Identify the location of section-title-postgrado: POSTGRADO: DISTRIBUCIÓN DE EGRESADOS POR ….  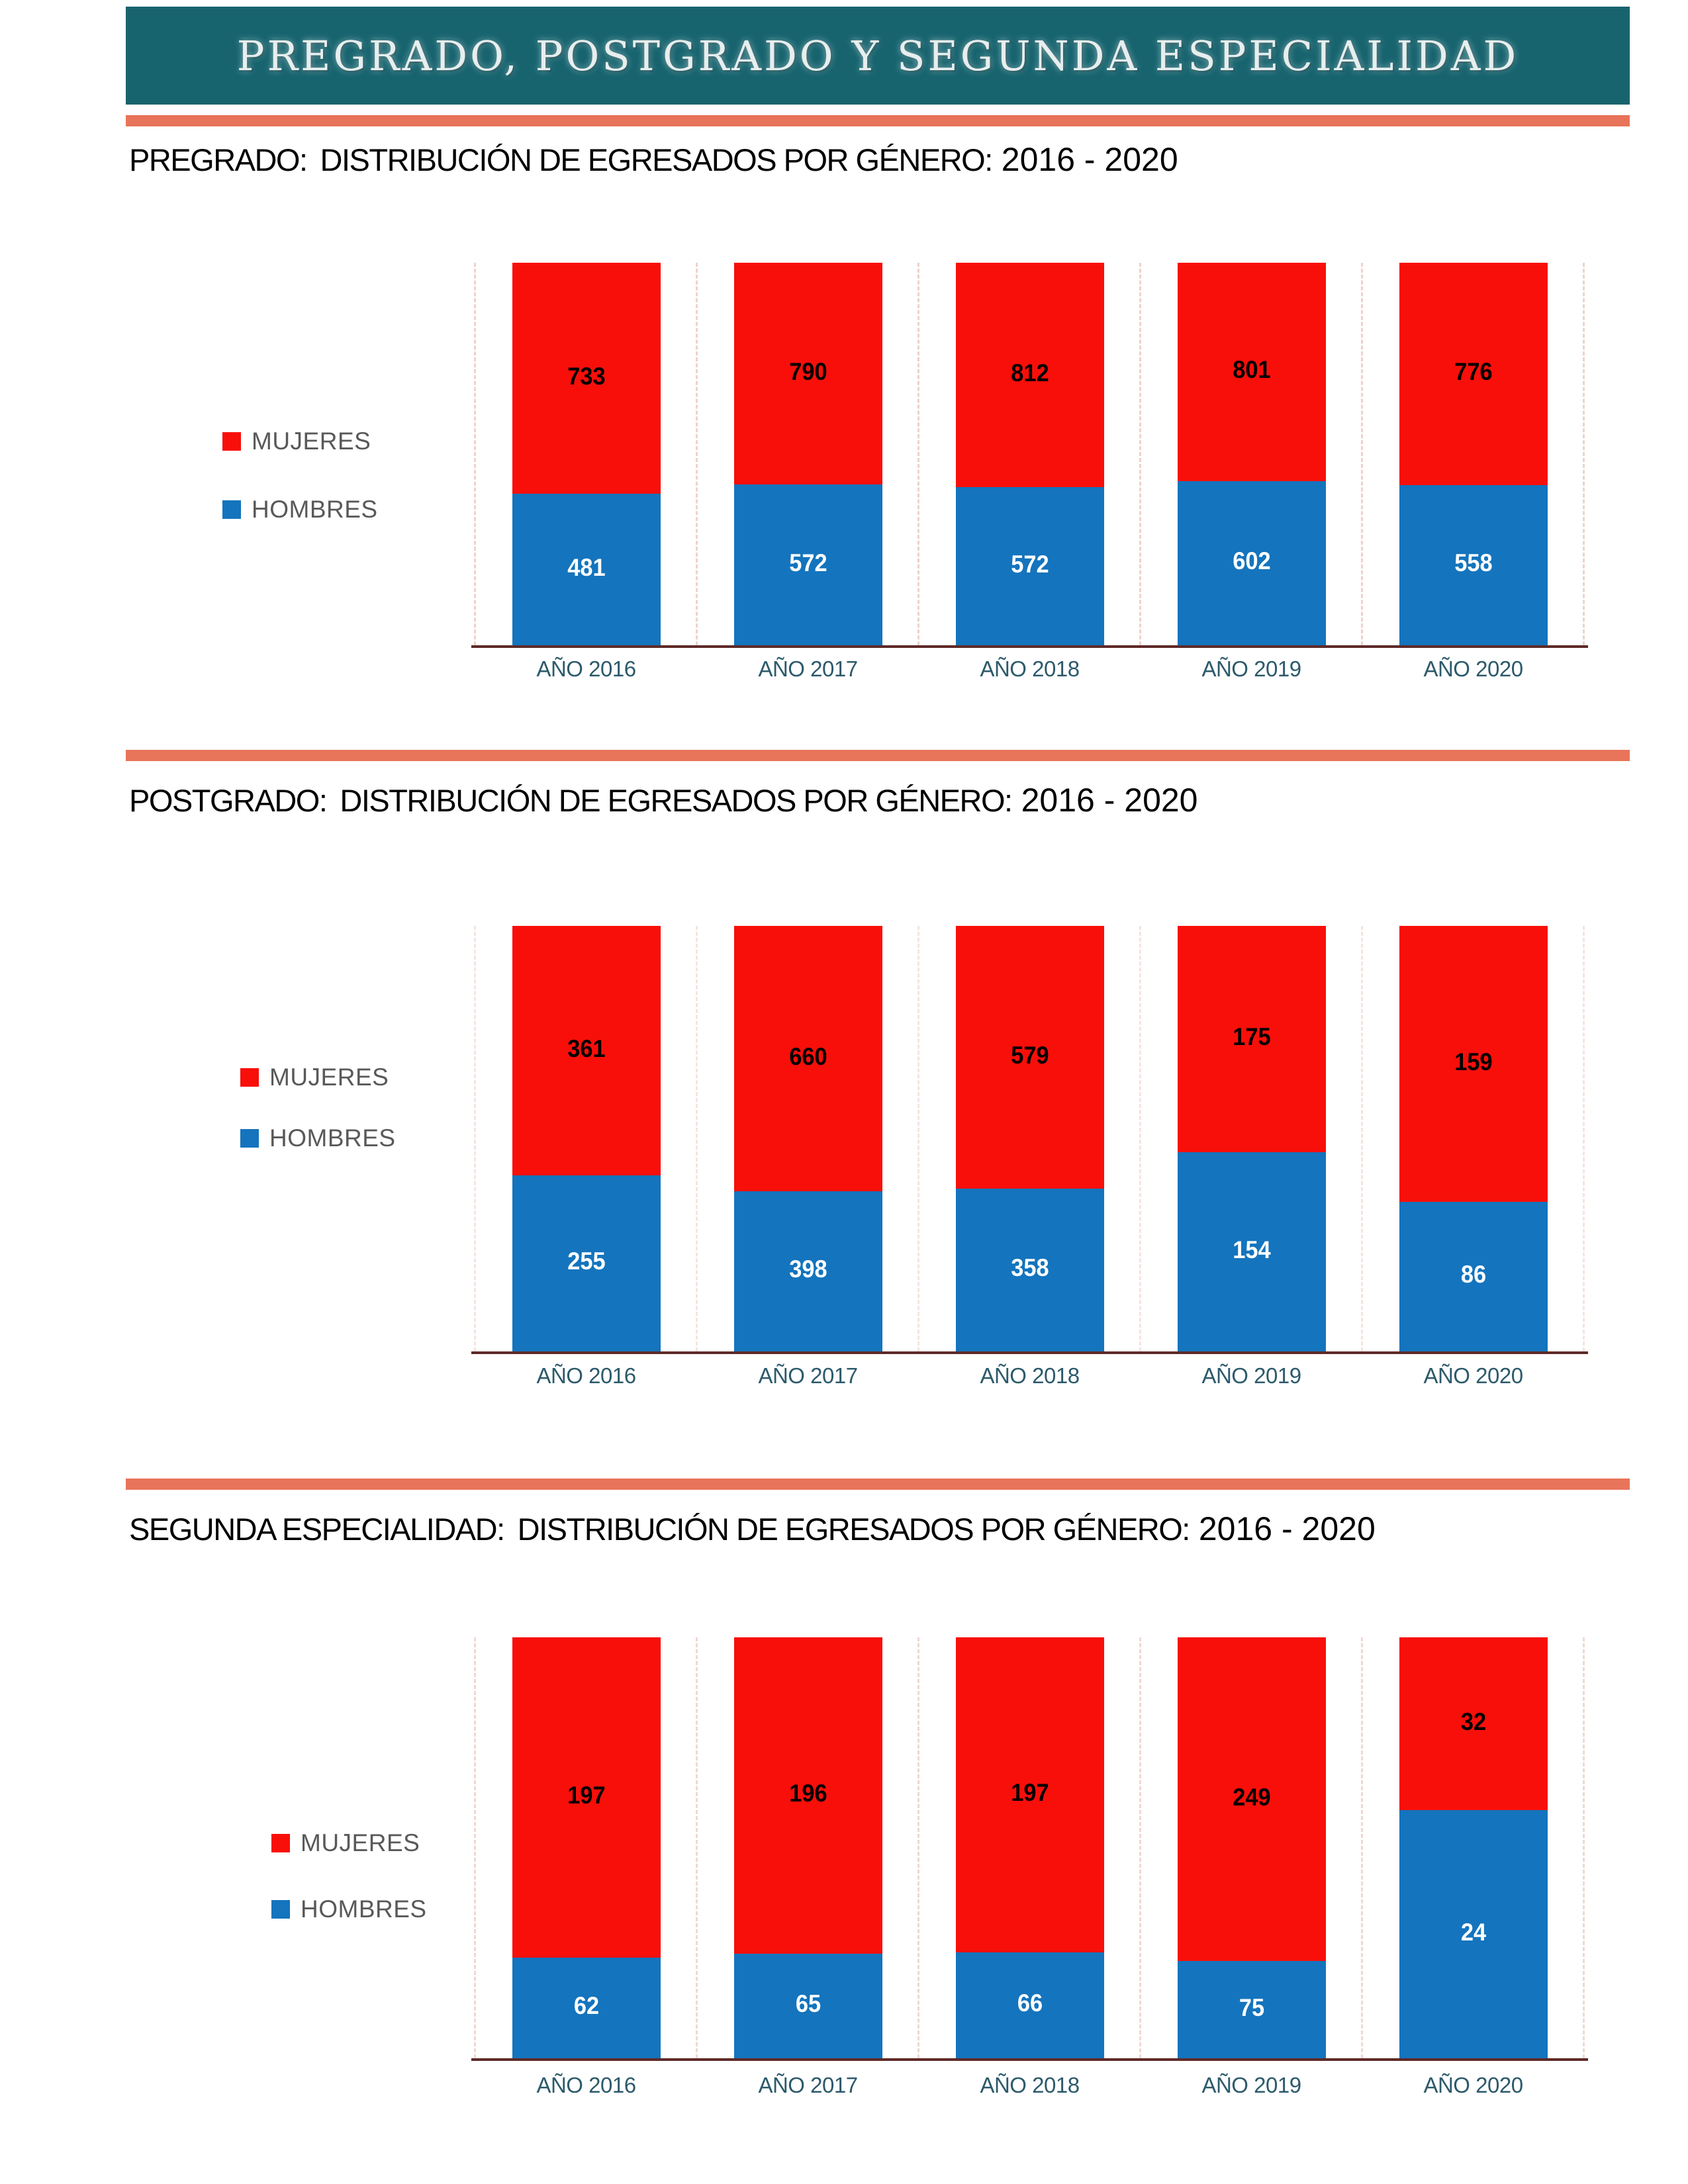
(663, 800).